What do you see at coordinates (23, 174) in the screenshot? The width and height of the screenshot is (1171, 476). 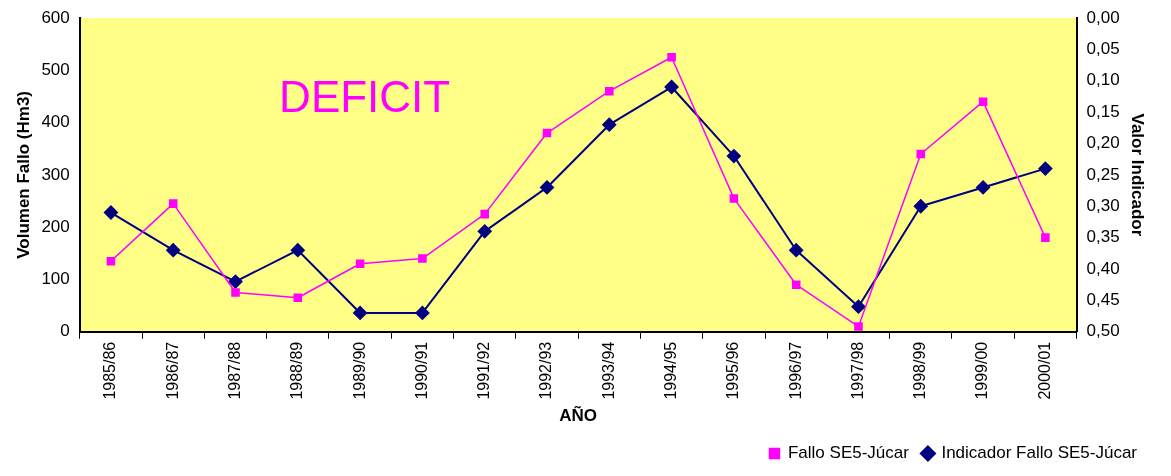 I see `y-axis-title: Volumen Fallo (Hm3)` at bounding box center [23, 174].